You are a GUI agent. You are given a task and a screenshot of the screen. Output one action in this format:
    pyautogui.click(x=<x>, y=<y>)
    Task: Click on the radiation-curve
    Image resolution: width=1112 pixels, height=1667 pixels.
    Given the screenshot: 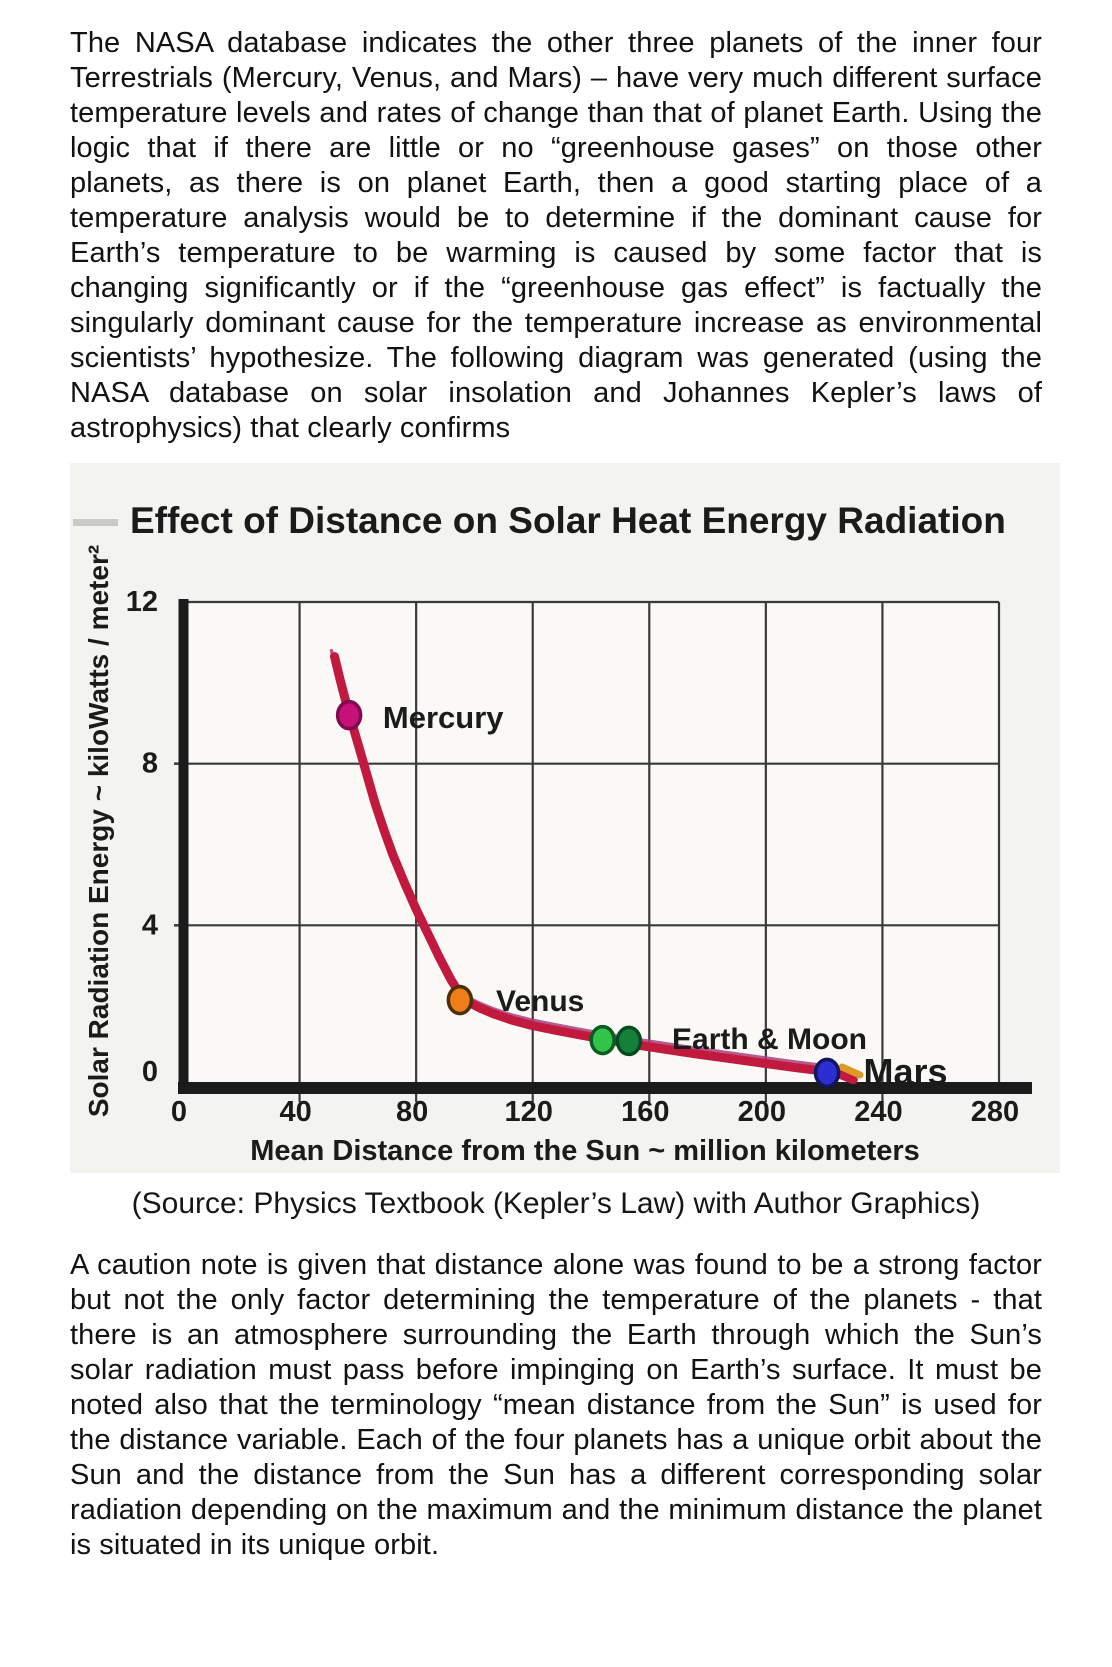 What is the action you would take?
    pyautogui.click(x=594, y=868)
    